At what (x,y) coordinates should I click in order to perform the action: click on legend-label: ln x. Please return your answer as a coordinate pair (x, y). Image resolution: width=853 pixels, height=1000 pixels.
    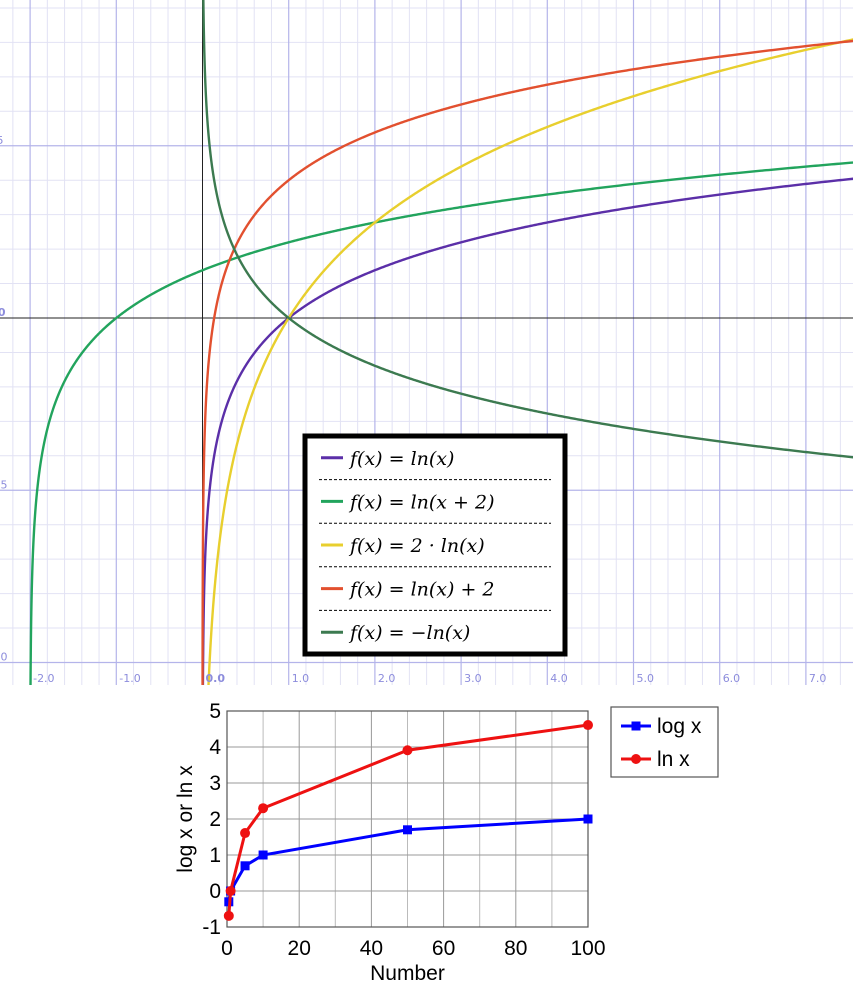
    Looking at the image, I should click on (673, 759).